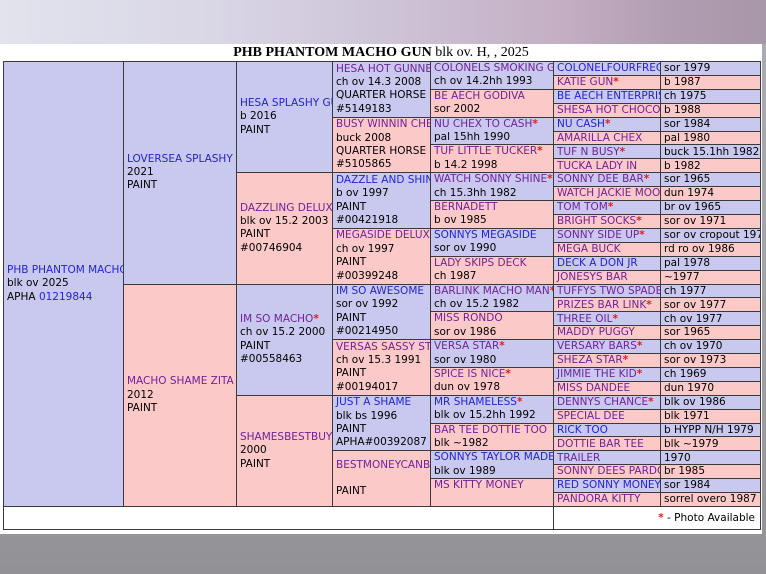 The width and height of the screenshot is (766, 574). What do you see at coordinates (596, 332) in the screenshot?
I see `horse-link: MADDY PUGGY` at bounding box center [596, 332].